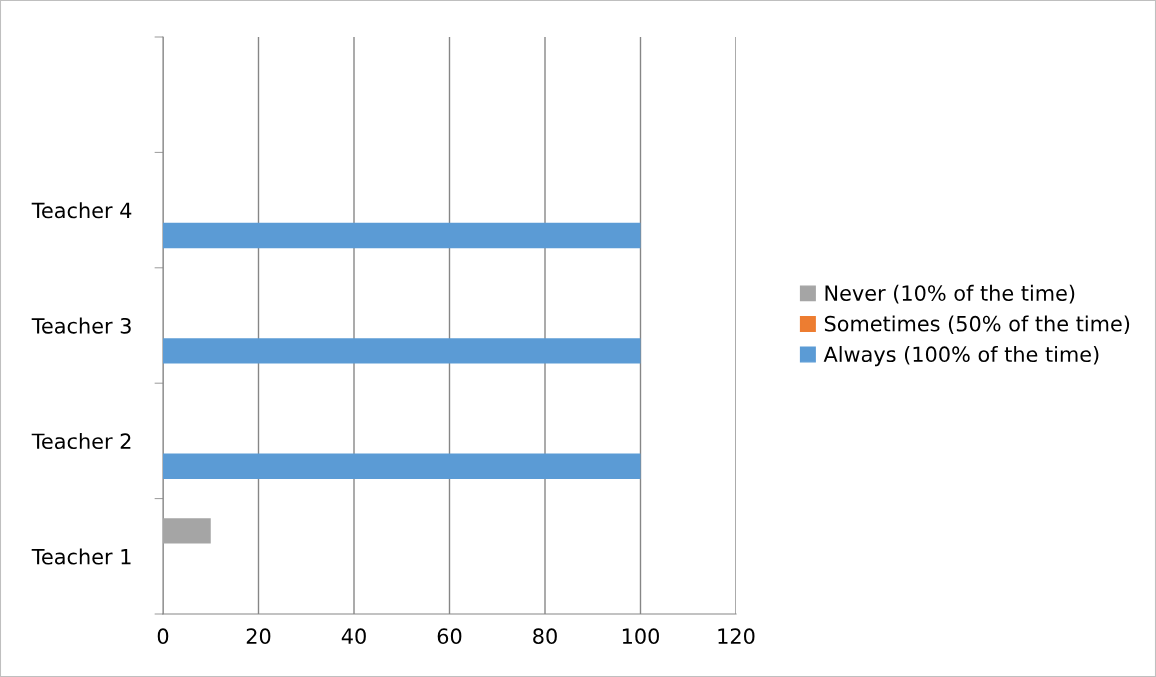 The width and height of the screenshot is (1156, 677). Describe the element at coordinates (545, 636) in the screenshot. I see `x-tick-label: 80` at that location.